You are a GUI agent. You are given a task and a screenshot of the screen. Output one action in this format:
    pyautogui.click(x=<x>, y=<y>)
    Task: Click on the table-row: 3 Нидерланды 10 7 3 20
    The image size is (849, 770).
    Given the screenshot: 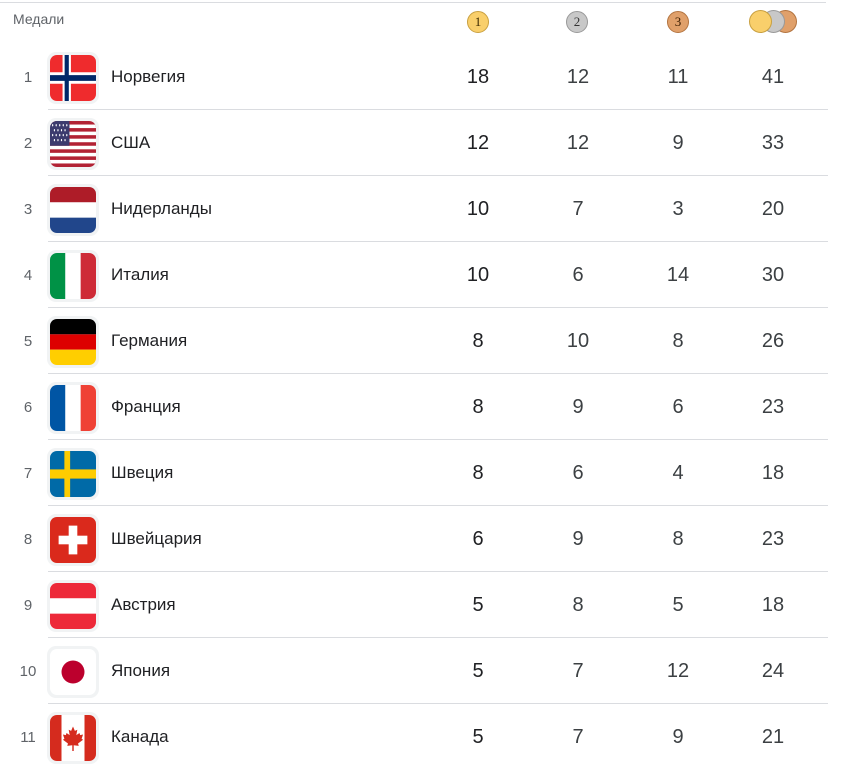 What is the action you would take?
    pyautogui.click(x=414, y=209)
    